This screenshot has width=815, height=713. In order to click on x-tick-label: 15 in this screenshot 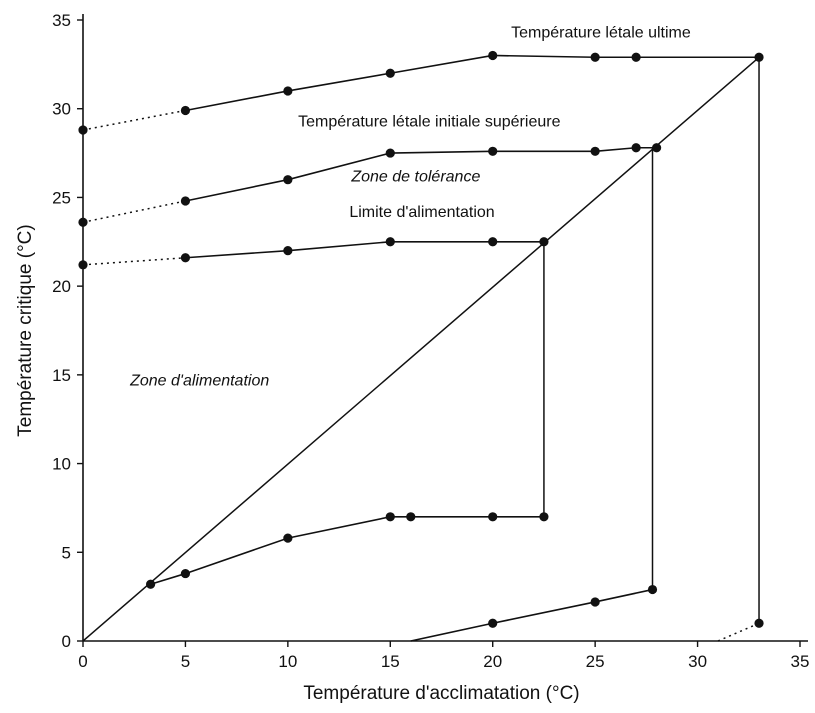, I will do `click(390, 661)`.